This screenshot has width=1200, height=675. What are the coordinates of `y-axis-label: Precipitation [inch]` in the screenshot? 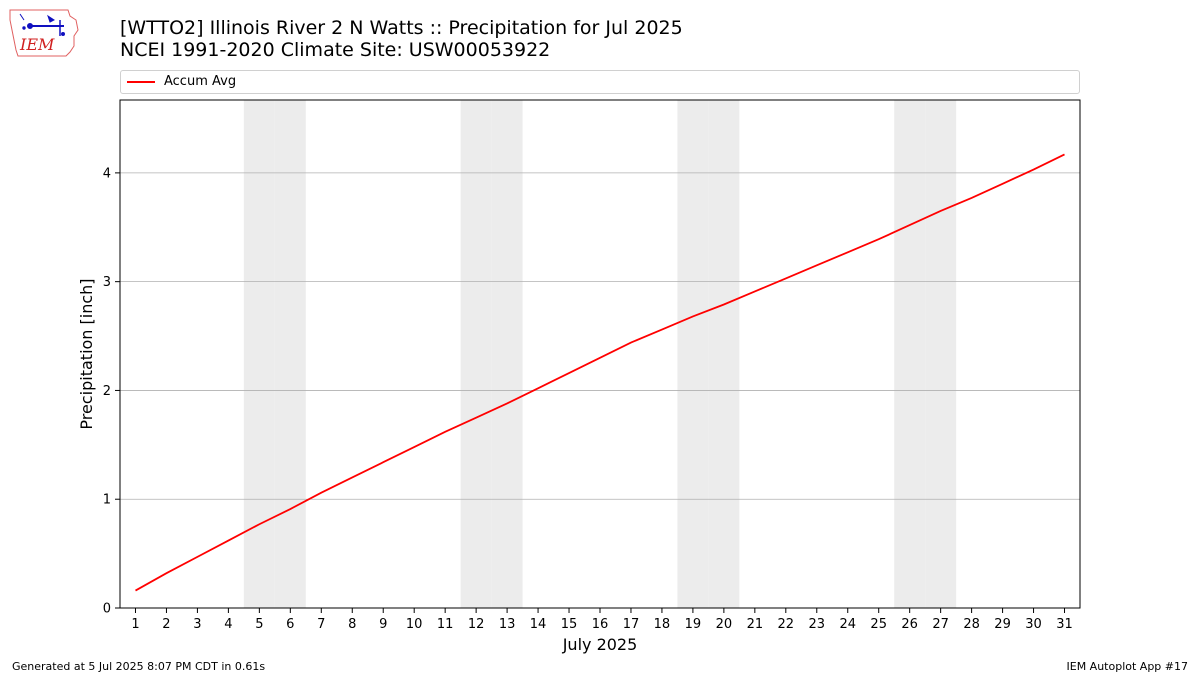 It's located at (86, 353).